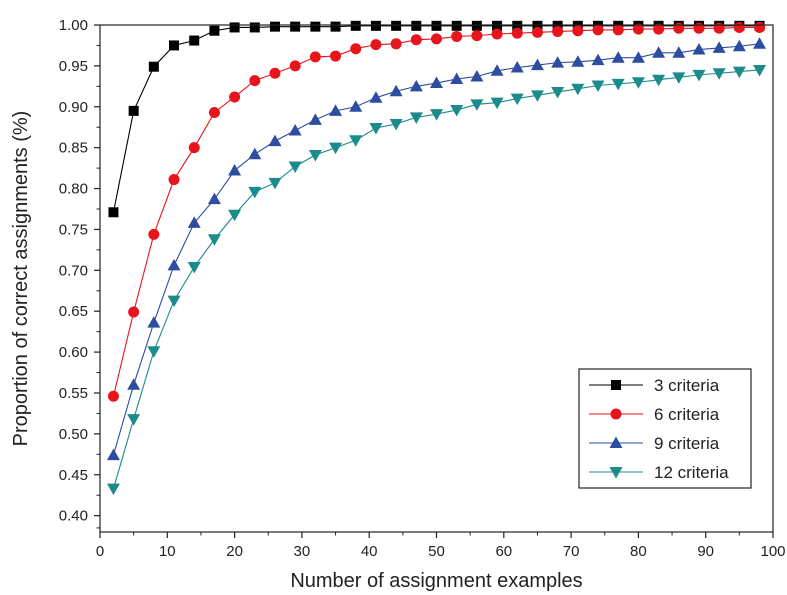  What do you see at coordinates (302, 551) in the screenshot?
I see `x-tick-label: 30` at bounding box center [302, 551].